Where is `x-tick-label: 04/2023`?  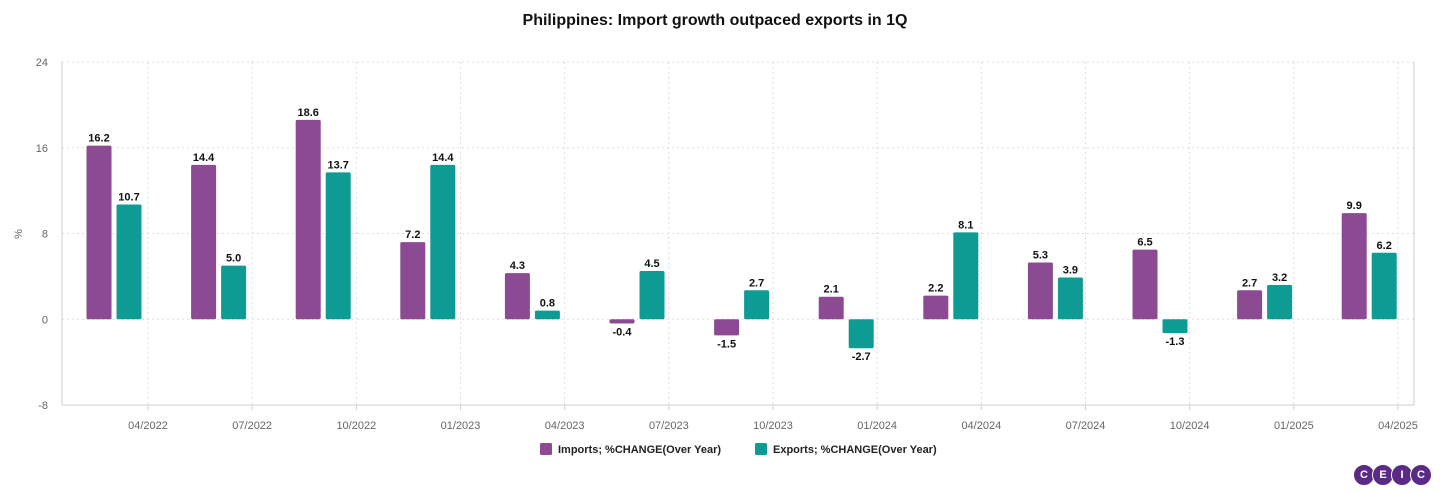
x-tick-label: 04/2023 is located at coordinates (565, 426).